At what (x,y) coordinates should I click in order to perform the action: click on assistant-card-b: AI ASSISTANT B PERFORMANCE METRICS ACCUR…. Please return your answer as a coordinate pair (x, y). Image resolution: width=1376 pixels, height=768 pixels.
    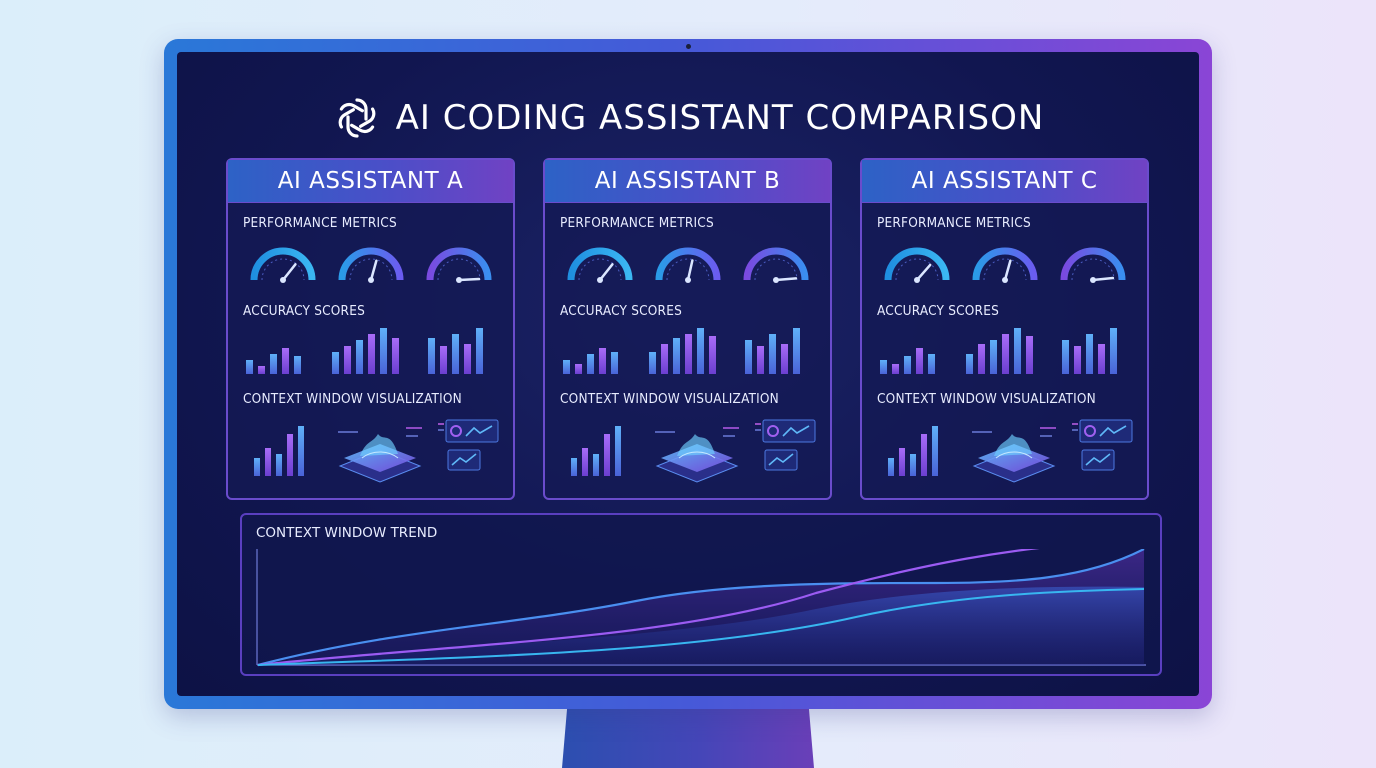
    Looking at the image, I should click on (687, 329).